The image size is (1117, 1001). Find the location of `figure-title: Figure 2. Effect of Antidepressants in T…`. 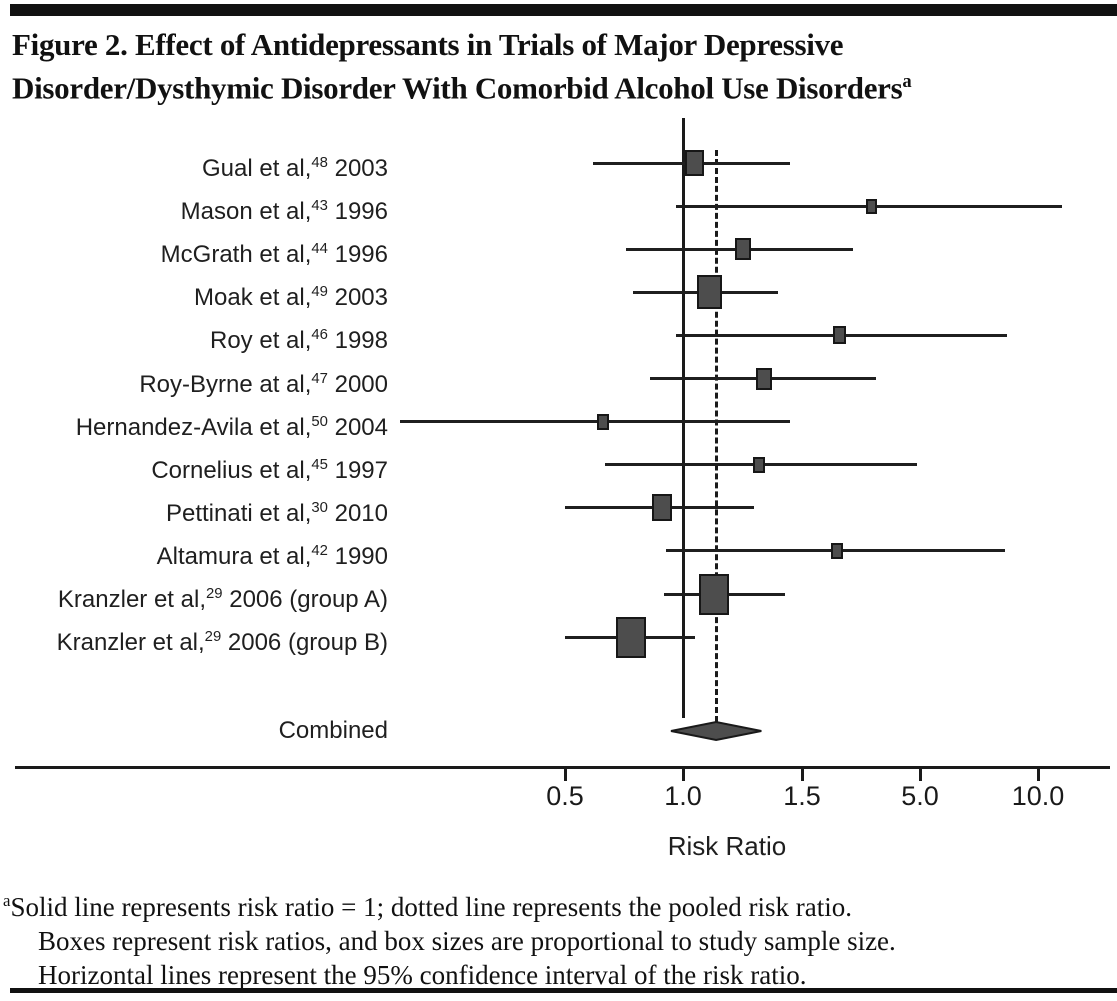

figure-title: Figure 2. Effect of Antidepressants in T… is located at coordinates (557, 66).